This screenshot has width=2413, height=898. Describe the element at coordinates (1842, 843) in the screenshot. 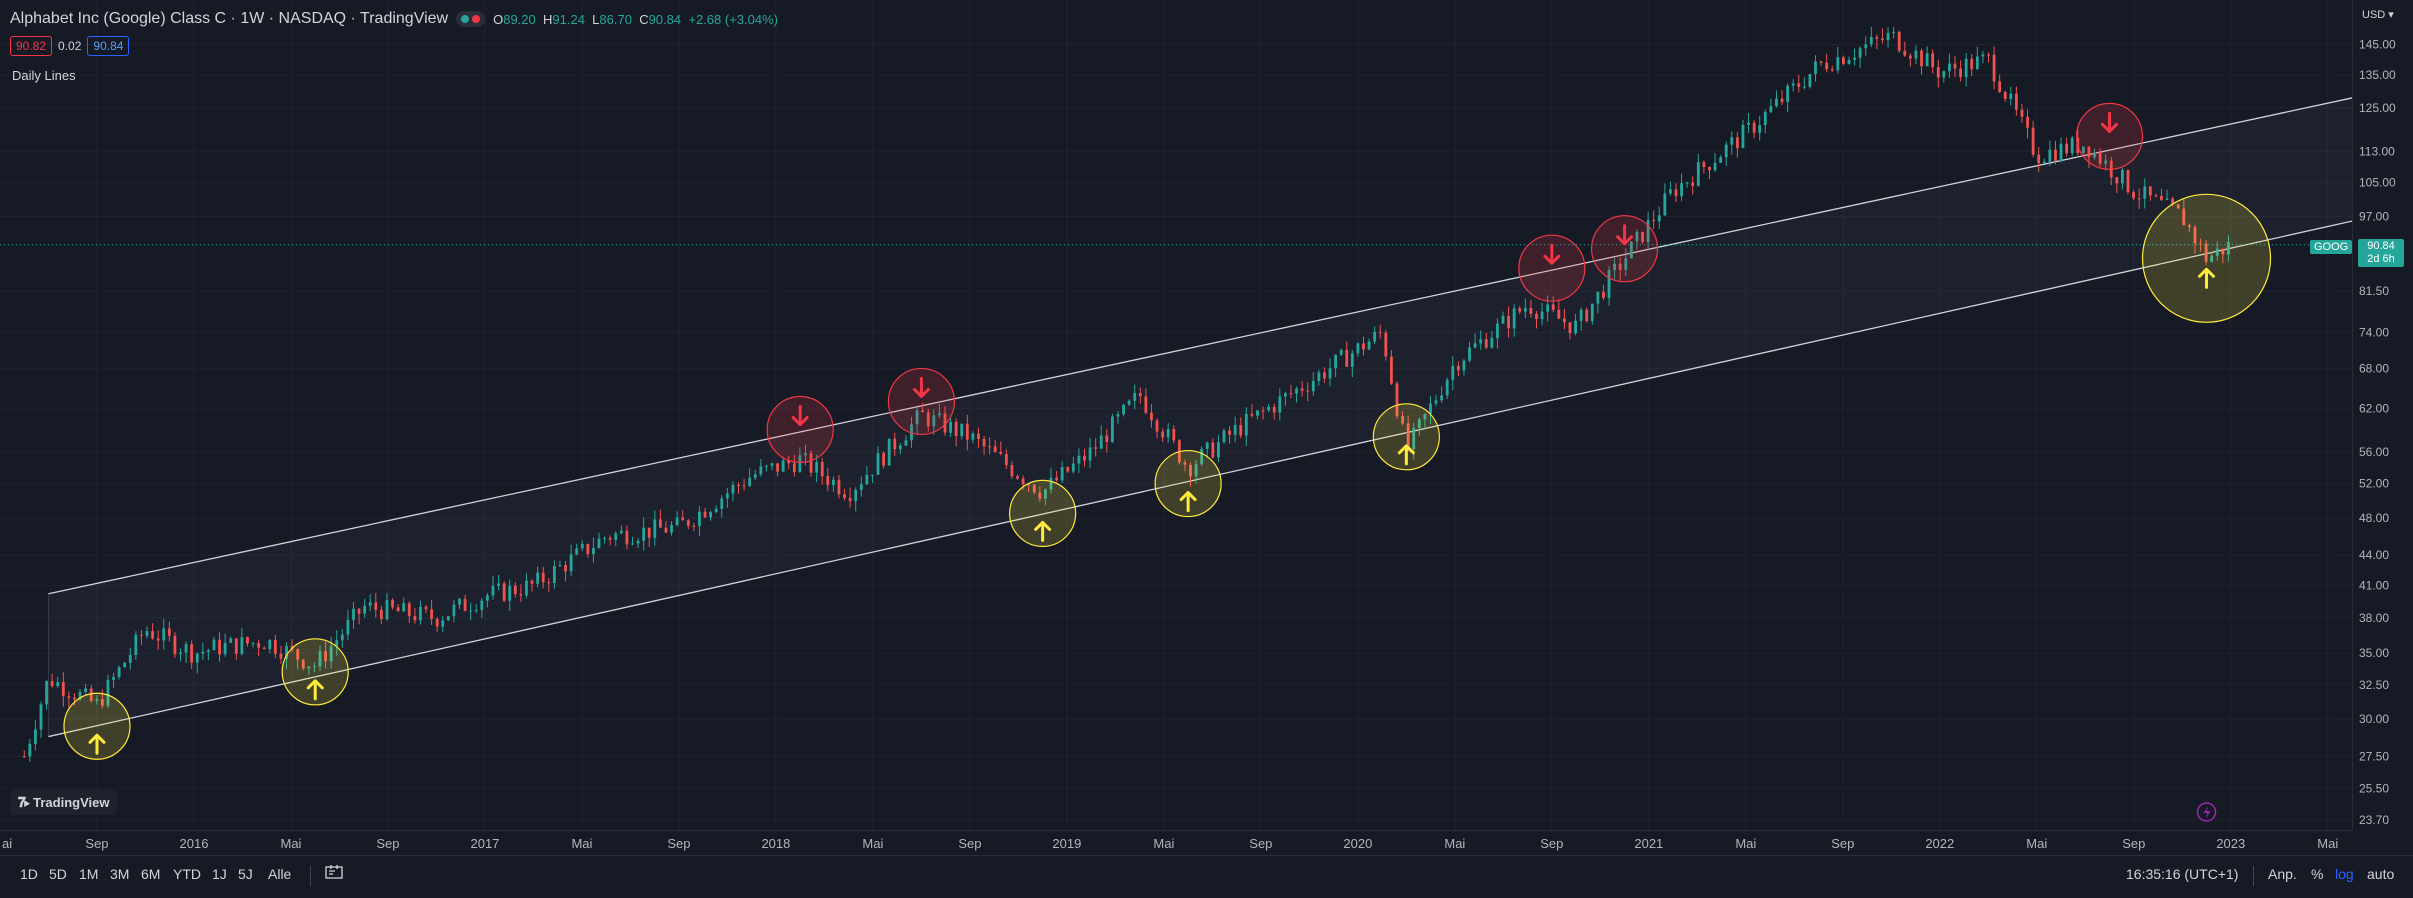

I see `time-tick-label: Sep` at that location.